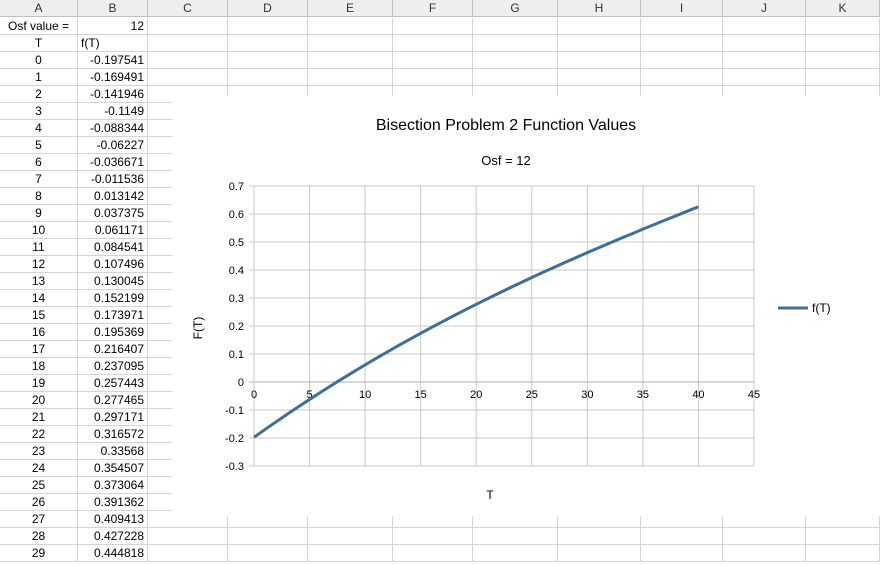 The width and height of the screenshot is (880, 565). Describe the element at coordinates (39, 451) in the screenshot. I see `cell-t-value: 23` at that location.